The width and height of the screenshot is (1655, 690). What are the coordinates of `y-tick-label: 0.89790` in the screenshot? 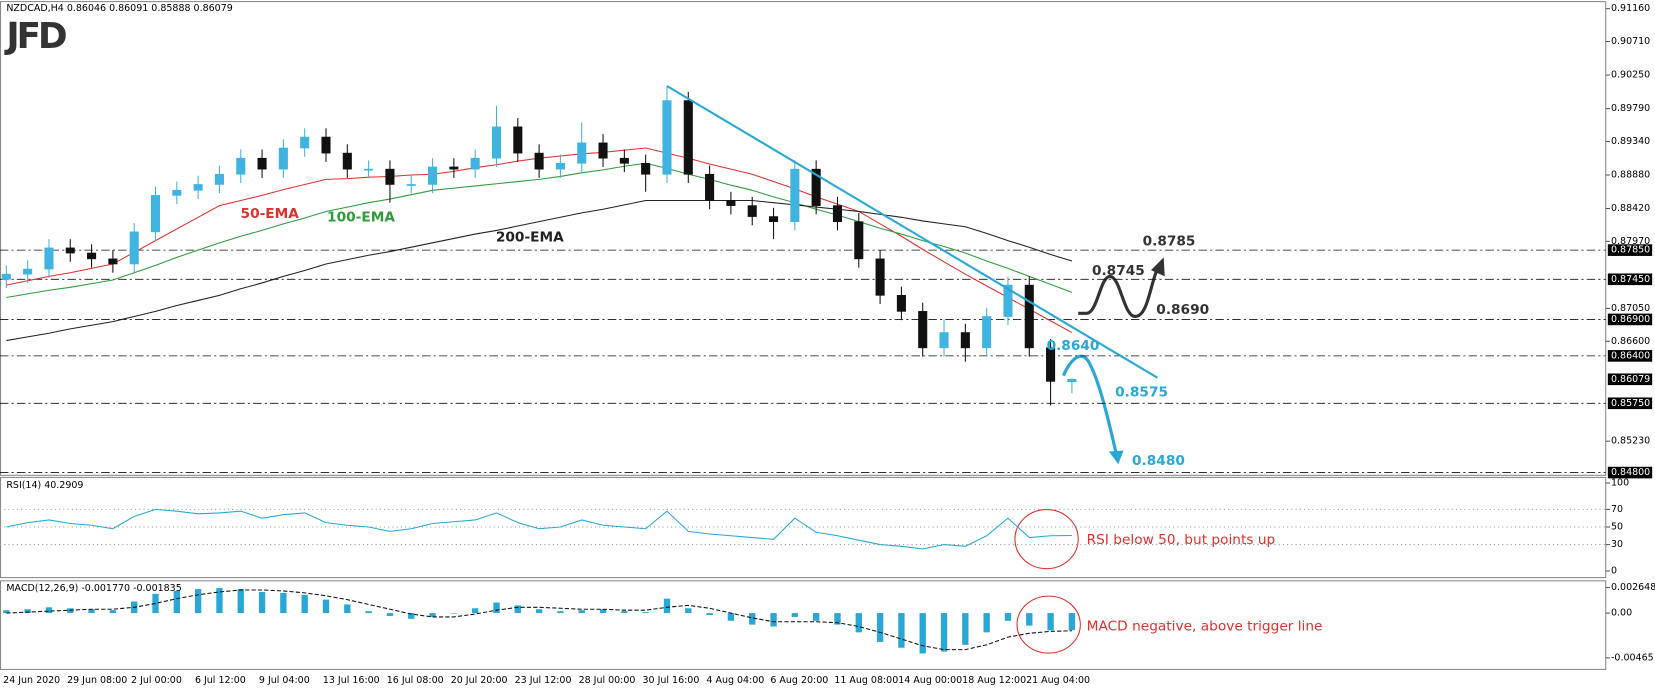 It's located at (1630, 108).